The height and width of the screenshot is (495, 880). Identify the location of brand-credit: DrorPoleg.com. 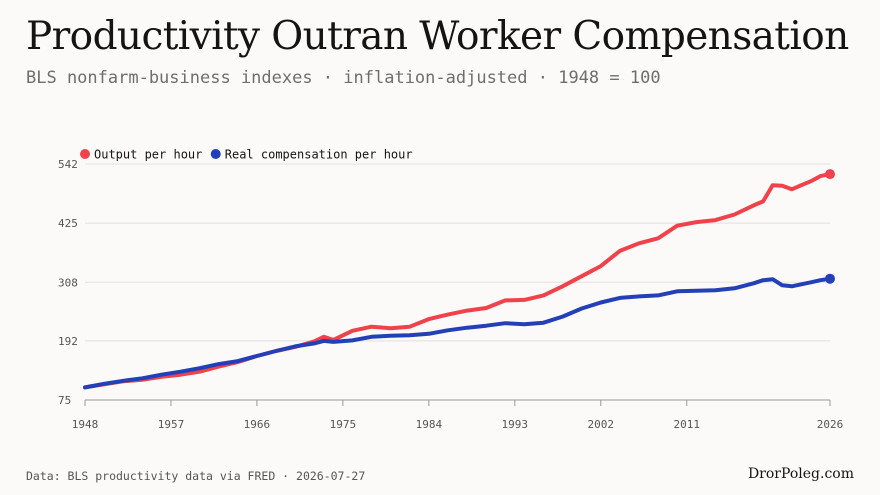
(800, 474).